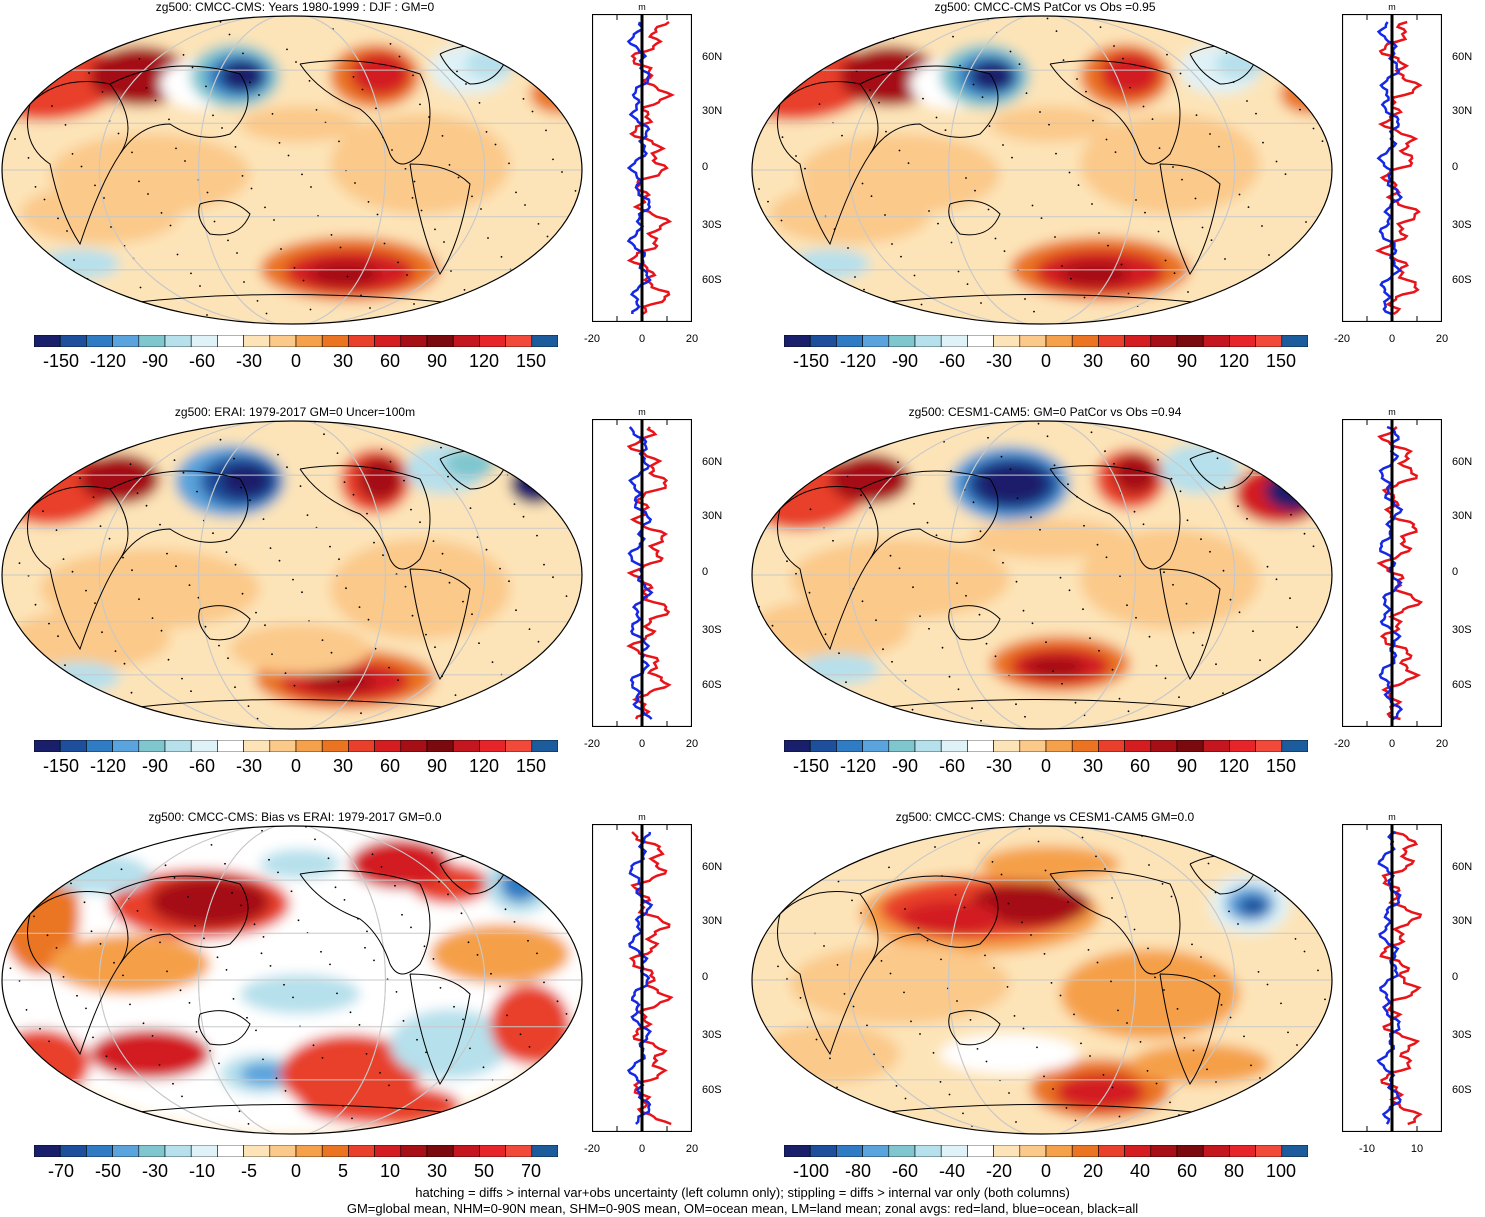 Image resolution: width=1485 pixels, height=1217 pixels. Describe the element at coordinates (1045, 7) in the screenshot. I see `panel-title: zg500: CMCC-CMS PatCor vs Obs =0.95` at that location.